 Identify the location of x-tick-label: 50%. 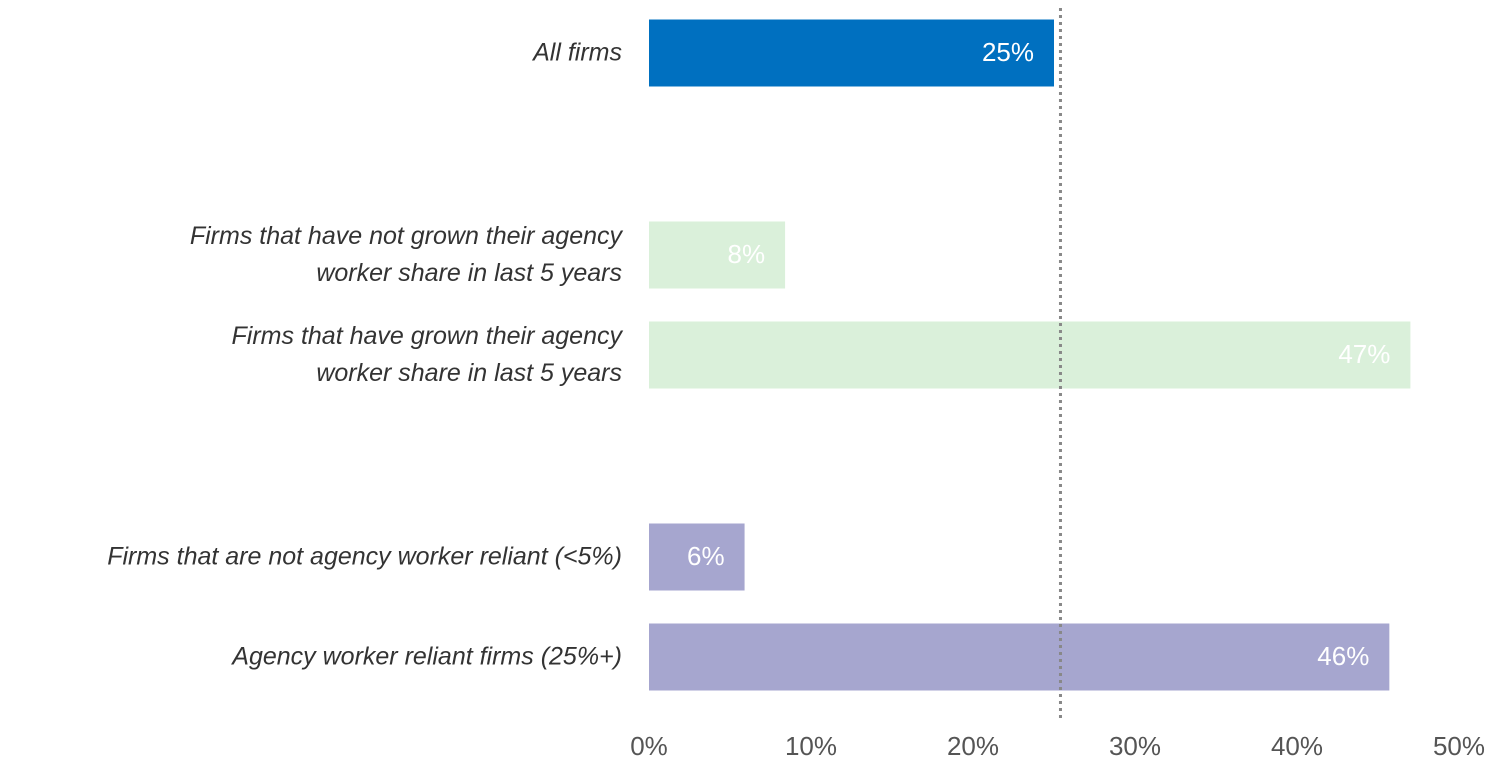
(1459, 746).